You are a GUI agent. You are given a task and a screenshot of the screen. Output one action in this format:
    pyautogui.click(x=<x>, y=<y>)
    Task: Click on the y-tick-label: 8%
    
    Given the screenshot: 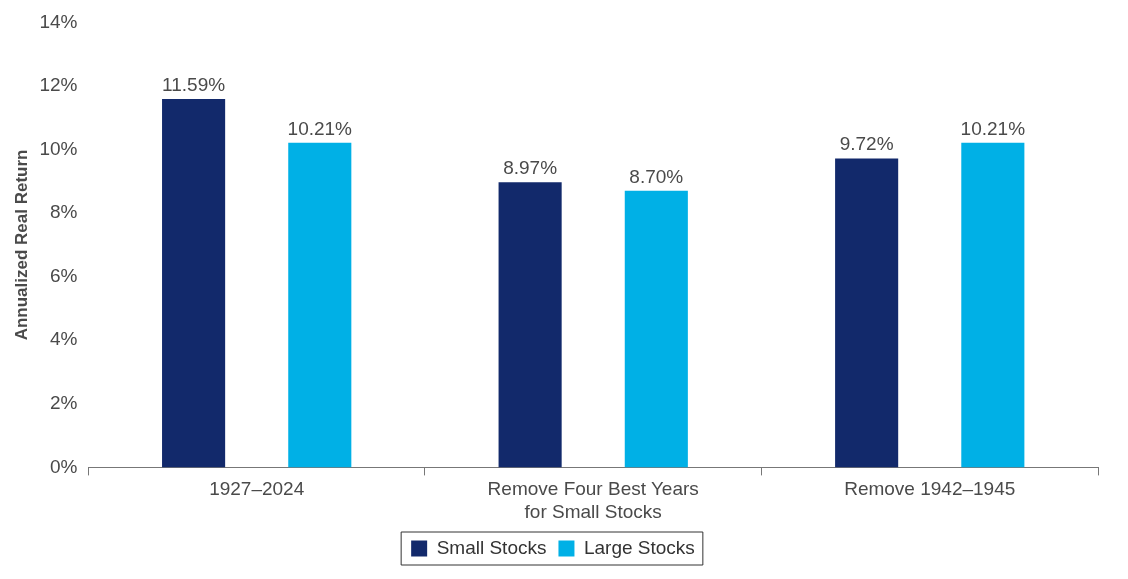 What is the action you would take?
    pyautogui.click(x=63, y=212)
    